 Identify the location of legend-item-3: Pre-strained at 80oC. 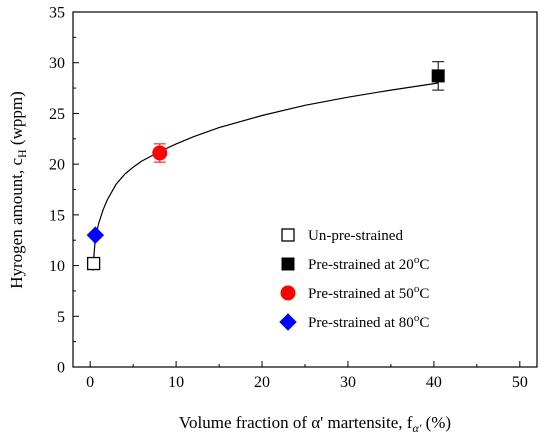
(354, 321).